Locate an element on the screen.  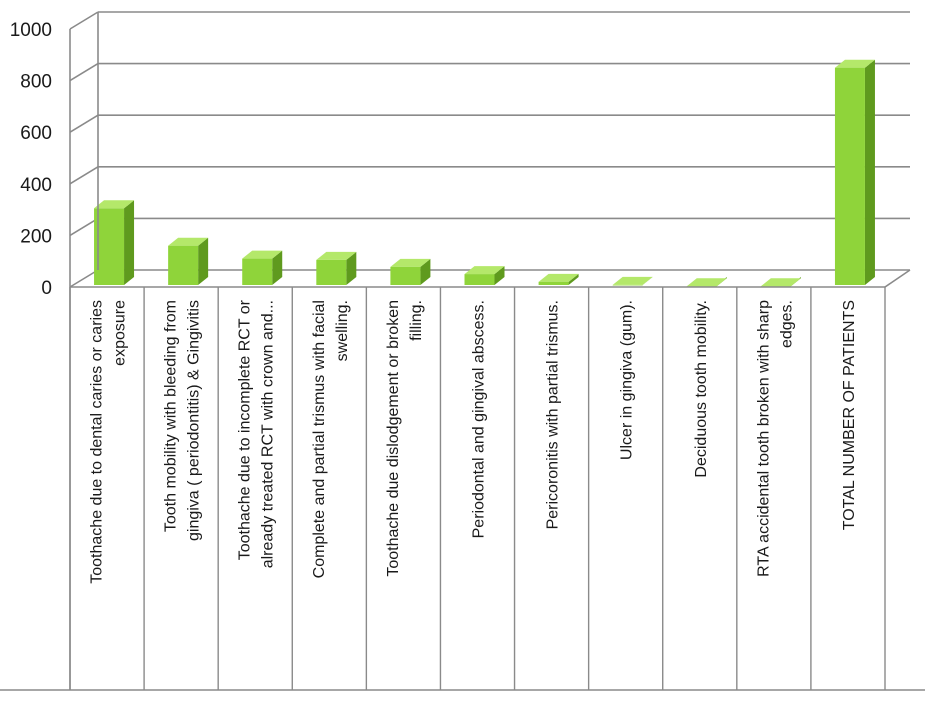
category-label-line: TOTAL NUMBER OF PATIENTS is located at coordinates (849, 415).